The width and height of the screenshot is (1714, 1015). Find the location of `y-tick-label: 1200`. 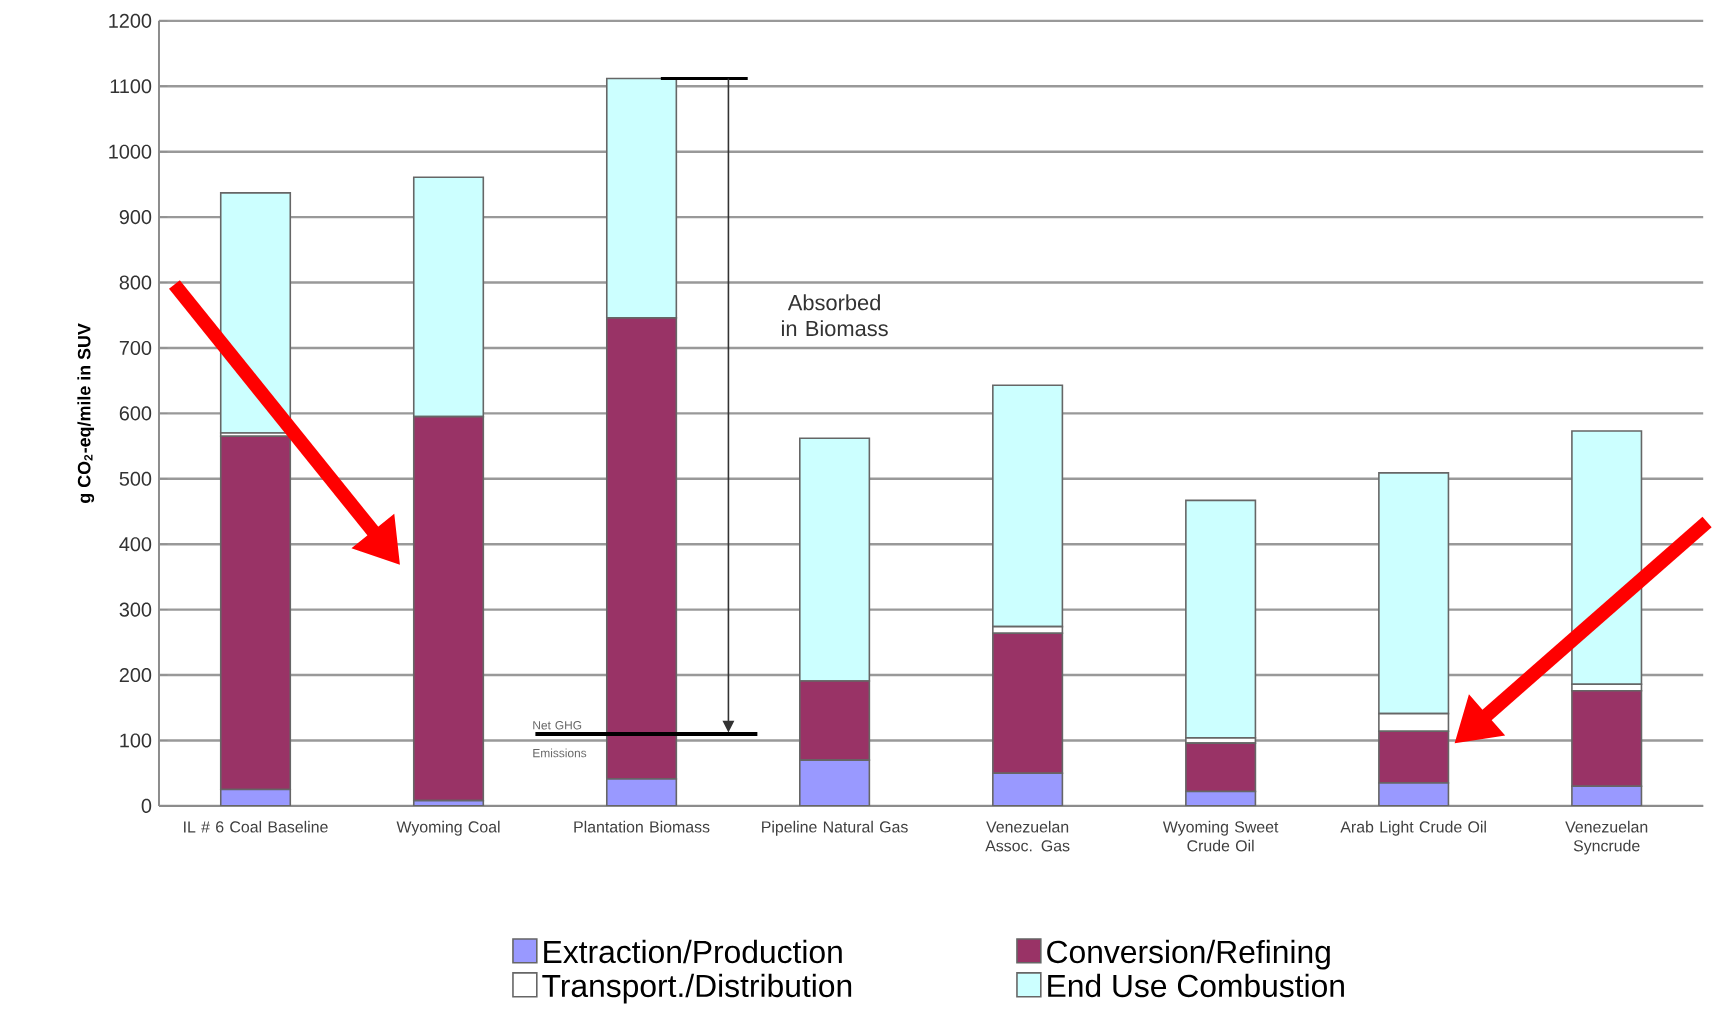

y-tick-label: 1200 is located at coordinates (130, 21).